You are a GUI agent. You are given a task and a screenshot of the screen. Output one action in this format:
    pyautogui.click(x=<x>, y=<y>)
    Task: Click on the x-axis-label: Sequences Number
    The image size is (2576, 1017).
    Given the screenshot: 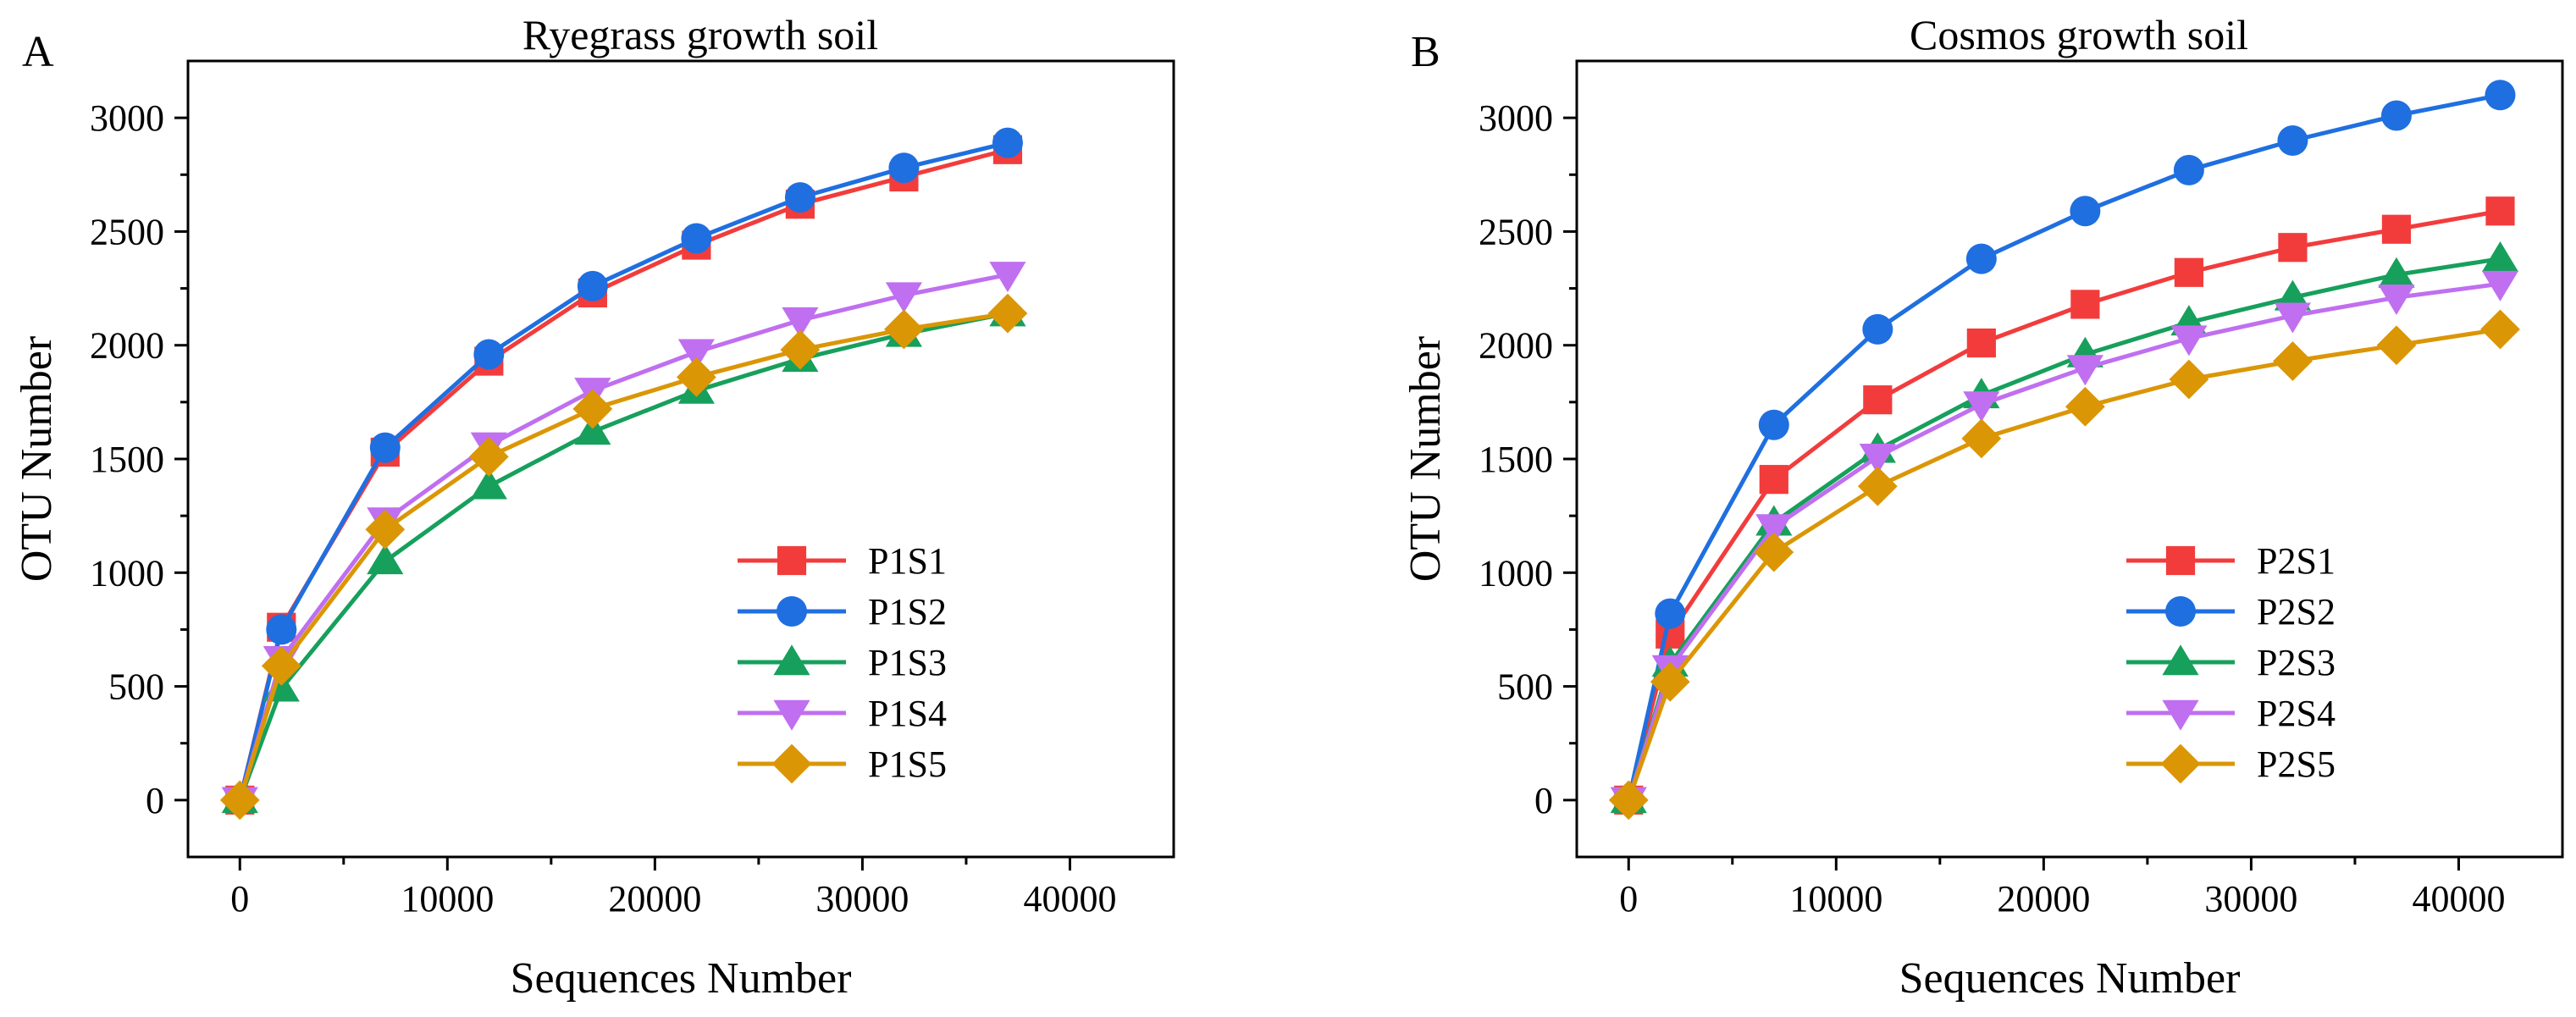 What is the action you would take?
    pyautogui.click(x=682, y=978)
    